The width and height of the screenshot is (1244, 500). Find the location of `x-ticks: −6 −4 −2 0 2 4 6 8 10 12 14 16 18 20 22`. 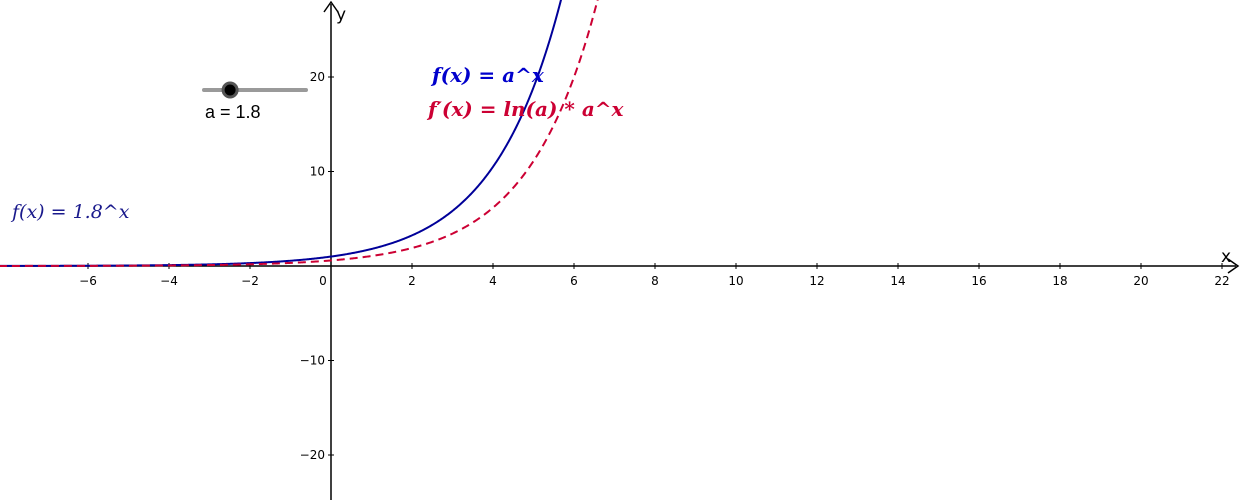

x-ticks: −6 −4 −2 0 2 4 6 8 10 12 14 16 18 20 22 is located at coordinates (654, 275).